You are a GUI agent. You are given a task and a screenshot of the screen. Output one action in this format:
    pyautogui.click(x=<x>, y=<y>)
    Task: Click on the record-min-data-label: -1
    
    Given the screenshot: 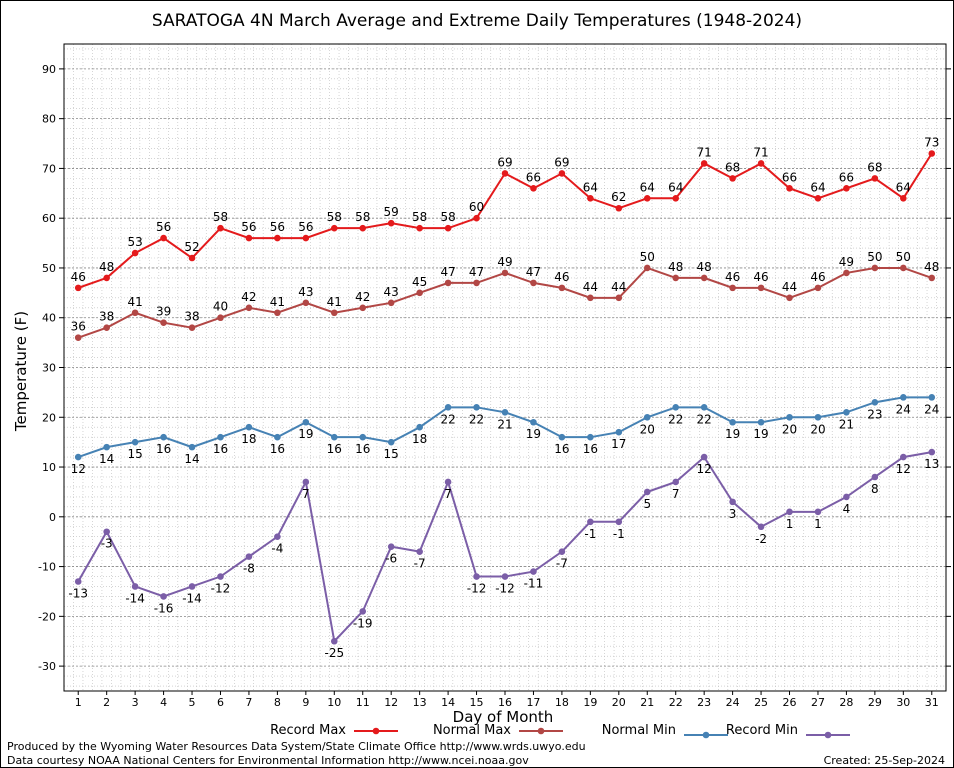 What is the action you would take?
    pyautogui.click(x=619, y=534)
    